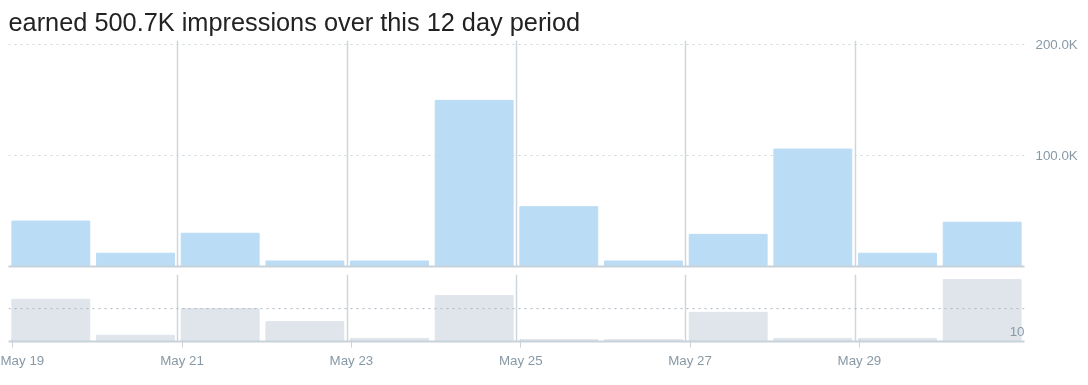 Image resolution: width=1088 pixels, height=385 pixels. Describe the element at coordinates (351, 360) in the screenshot. I see `x-tick-label: May 23` at that location.